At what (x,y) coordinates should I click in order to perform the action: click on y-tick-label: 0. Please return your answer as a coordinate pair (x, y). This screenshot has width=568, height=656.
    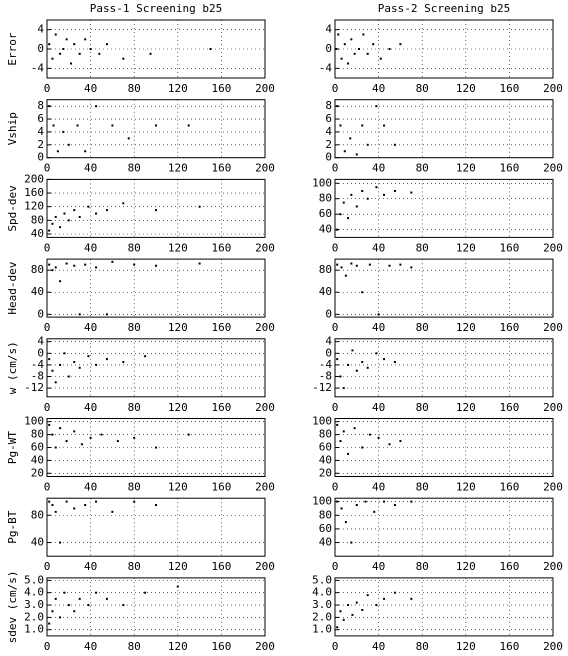
    Looking at the image, I should click on (328, 313).